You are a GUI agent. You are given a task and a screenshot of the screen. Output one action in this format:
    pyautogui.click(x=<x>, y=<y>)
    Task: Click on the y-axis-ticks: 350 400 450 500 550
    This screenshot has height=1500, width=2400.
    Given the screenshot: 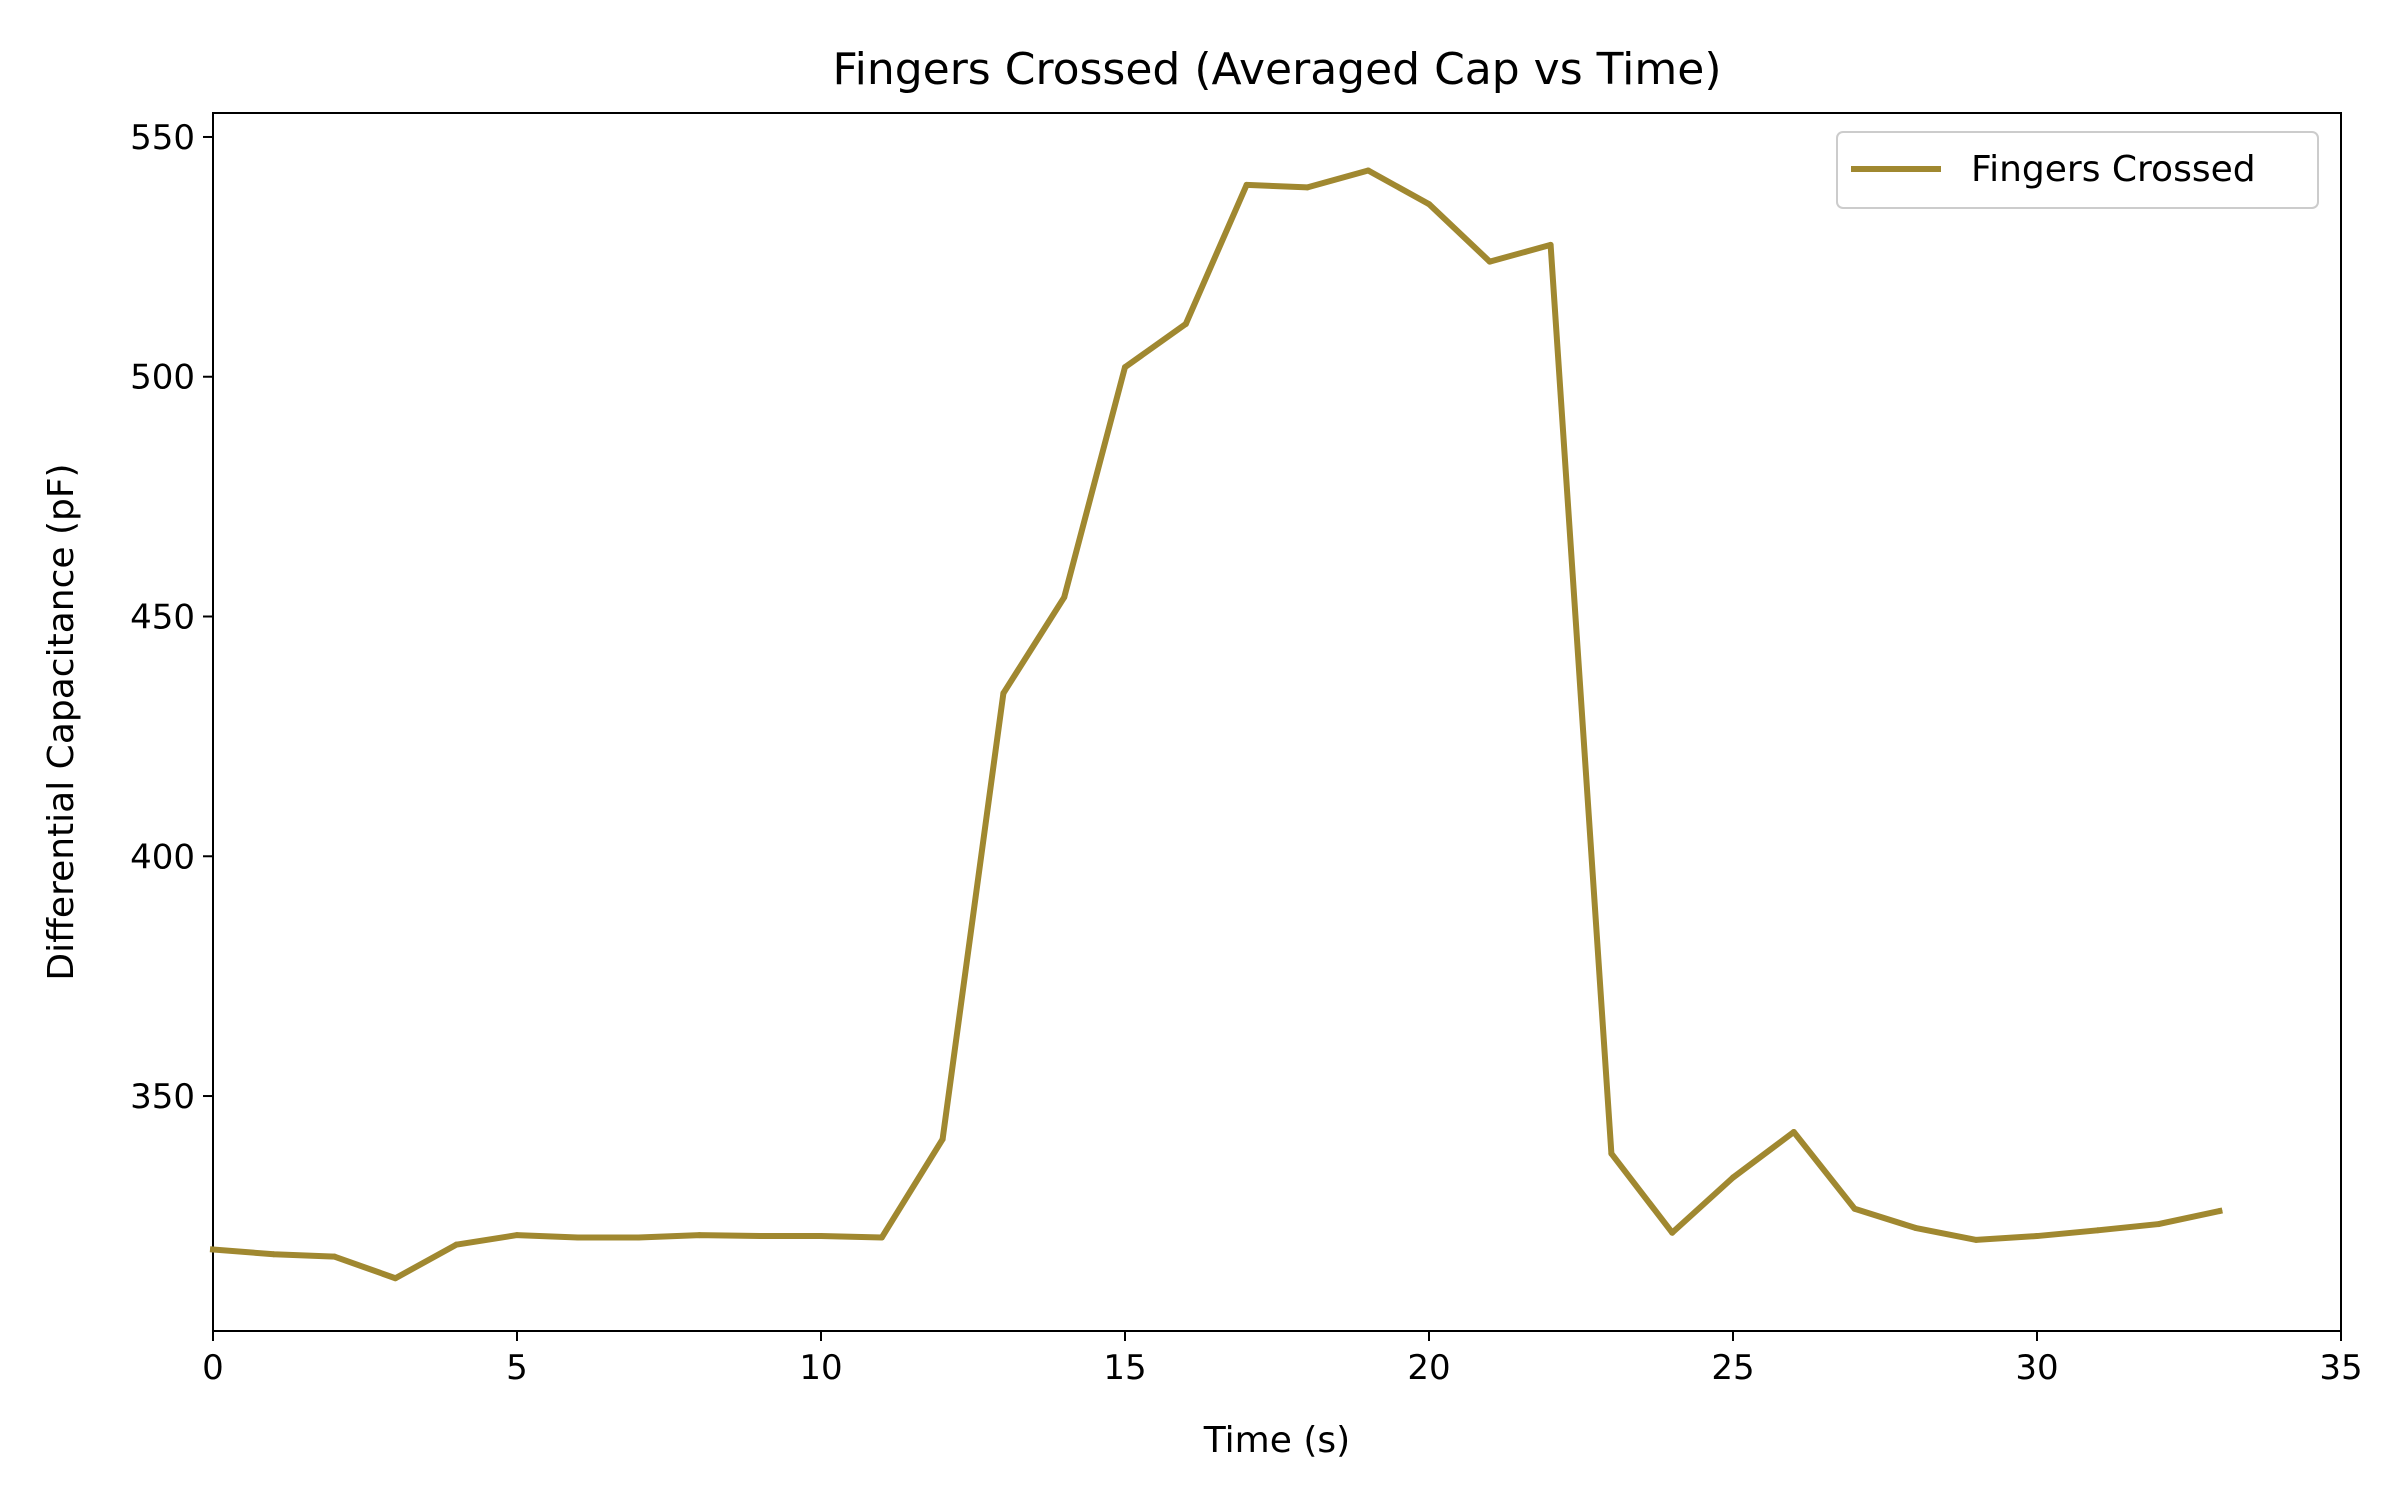 What is the action you would take?
    pyautogui.click(x=171, y=617)
    